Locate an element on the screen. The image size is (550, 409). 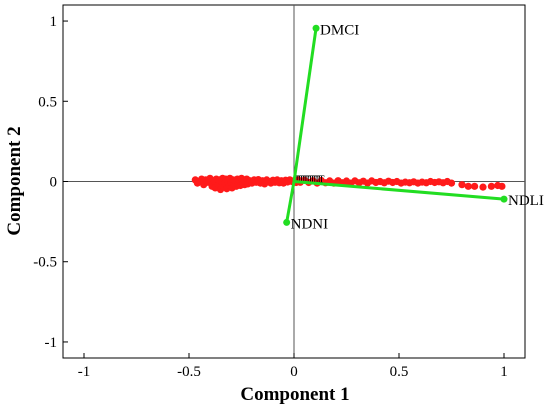
x-tick-label: -1 is located at coordinates (84, 372).